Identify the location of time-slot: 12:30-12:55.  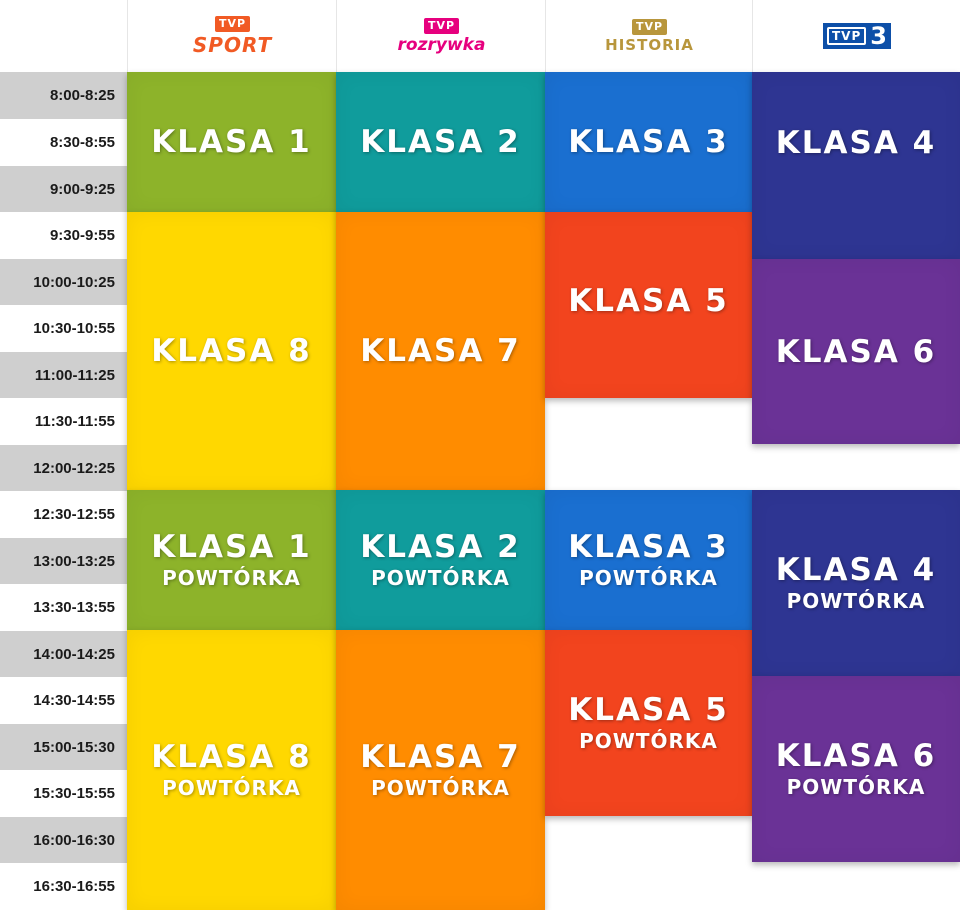
(63, 514).